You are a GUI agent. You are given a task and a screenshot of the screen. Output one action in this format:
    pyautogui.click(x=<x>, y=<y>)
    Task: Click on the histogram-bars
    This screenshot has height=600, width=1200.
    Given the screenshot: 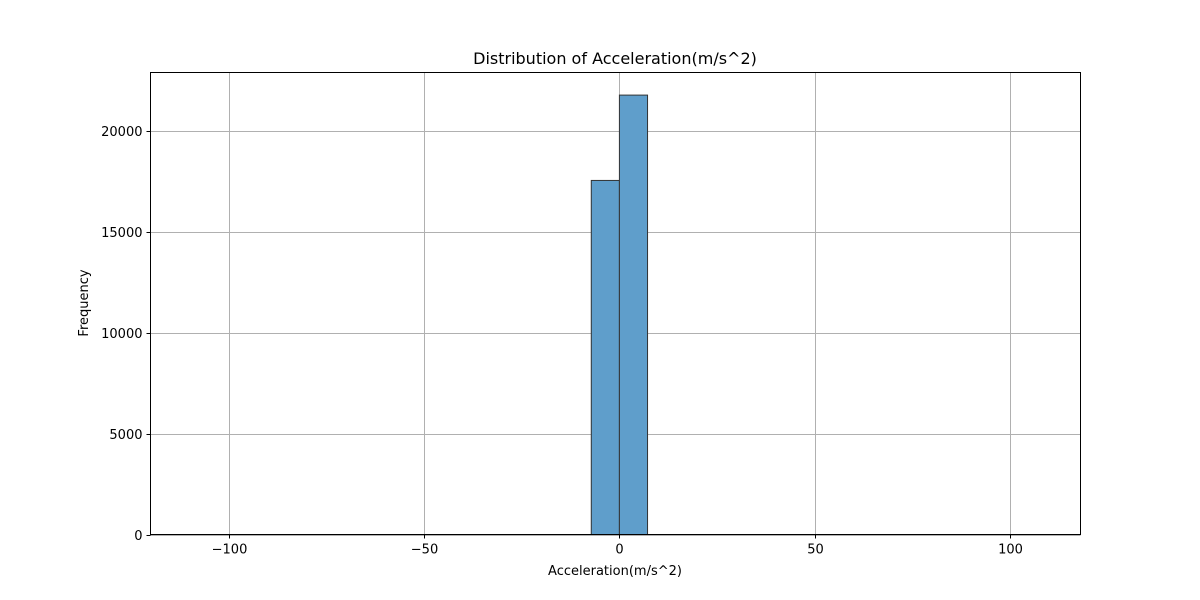 What is the action you would take?
    pyautogui.click(x=619, y=314)
    